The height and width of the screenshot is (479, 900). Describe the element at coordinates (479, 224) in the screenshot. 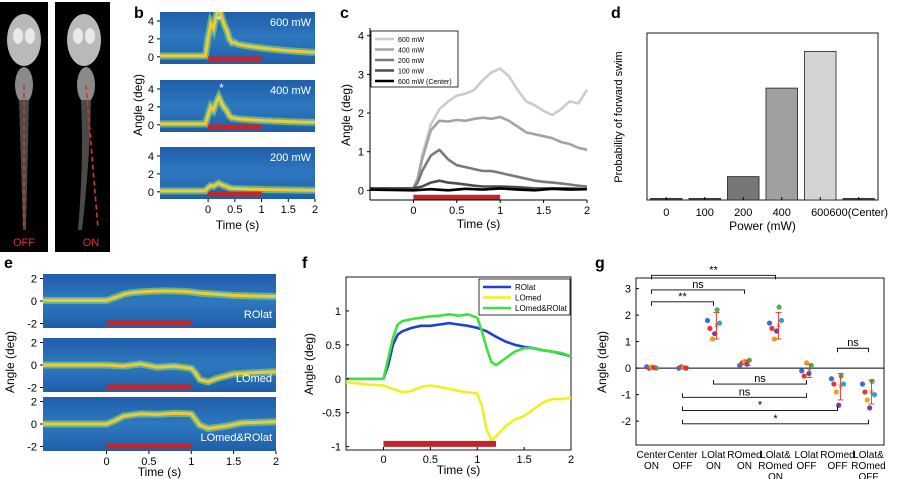

I see `c-xlabel: Time (s)` at that location.